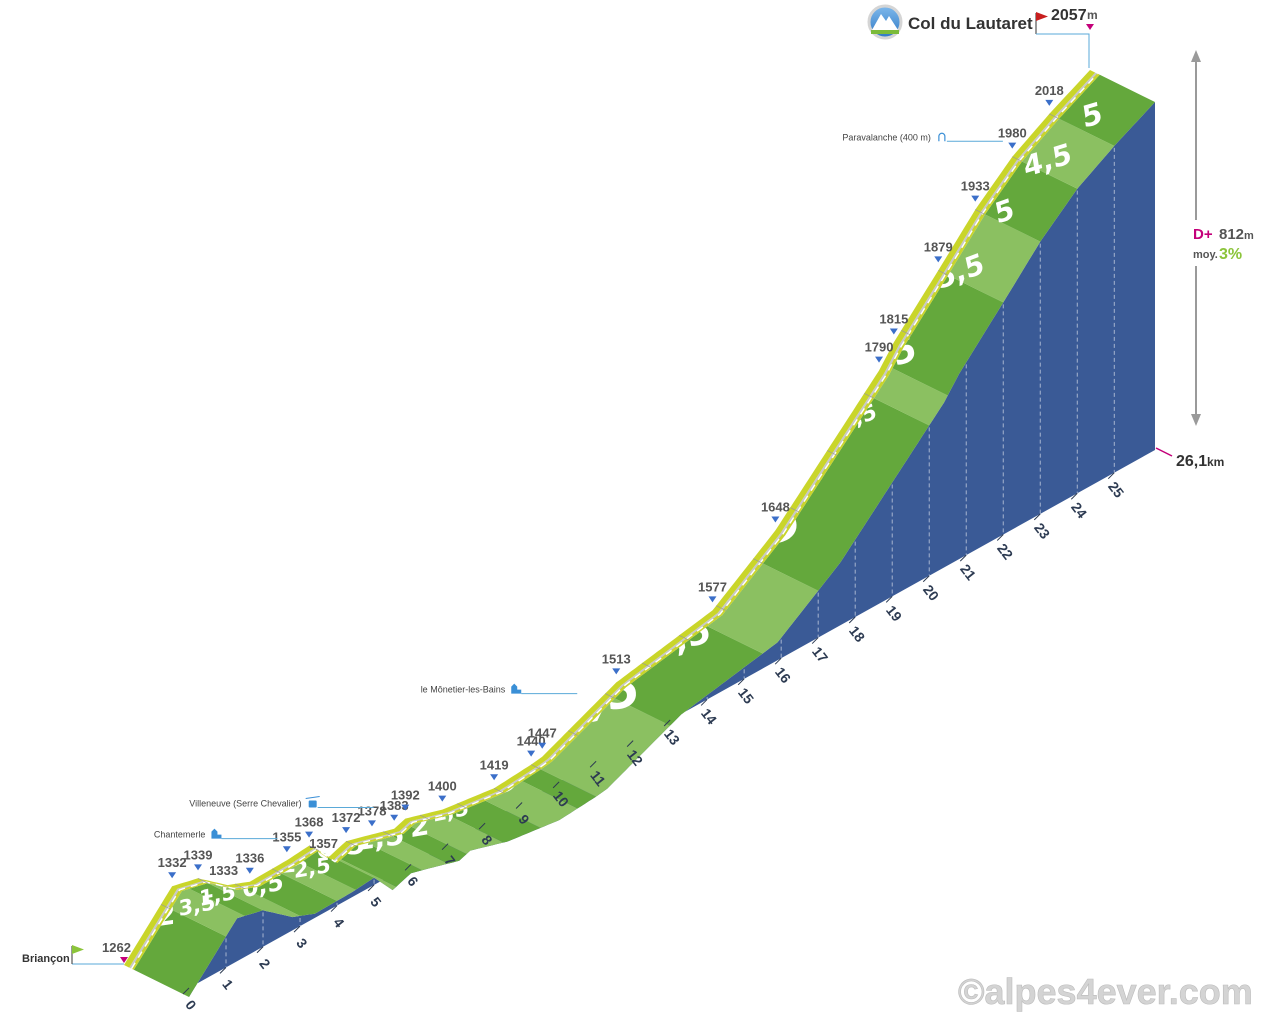 The image size is (1280, 1024). I want to click on km-tick-label: 21, so click(968, 572).